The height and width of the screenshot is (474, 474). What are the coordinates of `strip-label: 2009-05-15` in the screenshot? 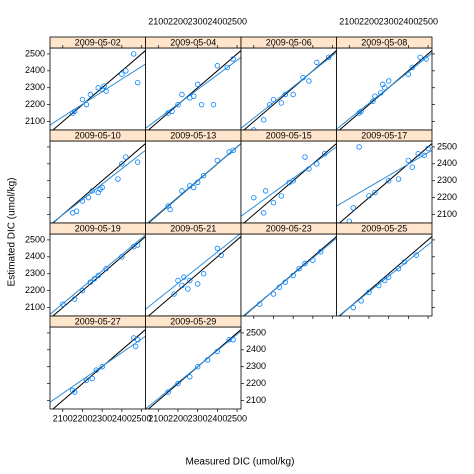 It's located at (289, 135).